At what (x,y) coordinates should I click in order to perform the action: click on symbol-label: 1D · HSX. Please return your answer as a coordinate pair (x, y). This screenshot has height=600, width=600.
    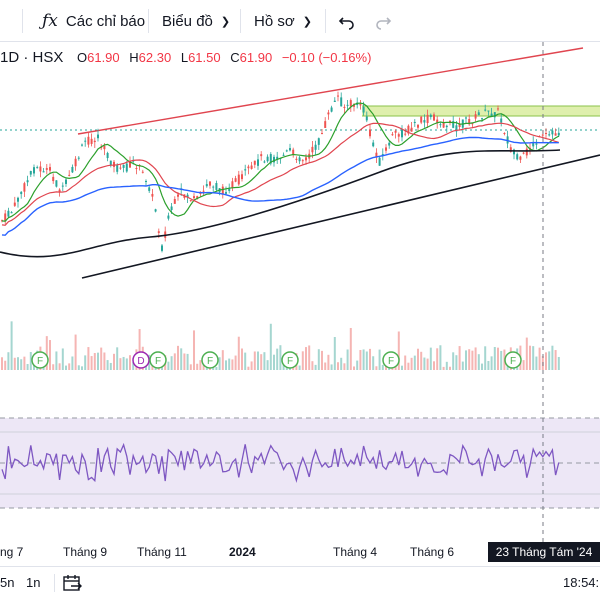
    Looking at the image, I should click on (32, 57).